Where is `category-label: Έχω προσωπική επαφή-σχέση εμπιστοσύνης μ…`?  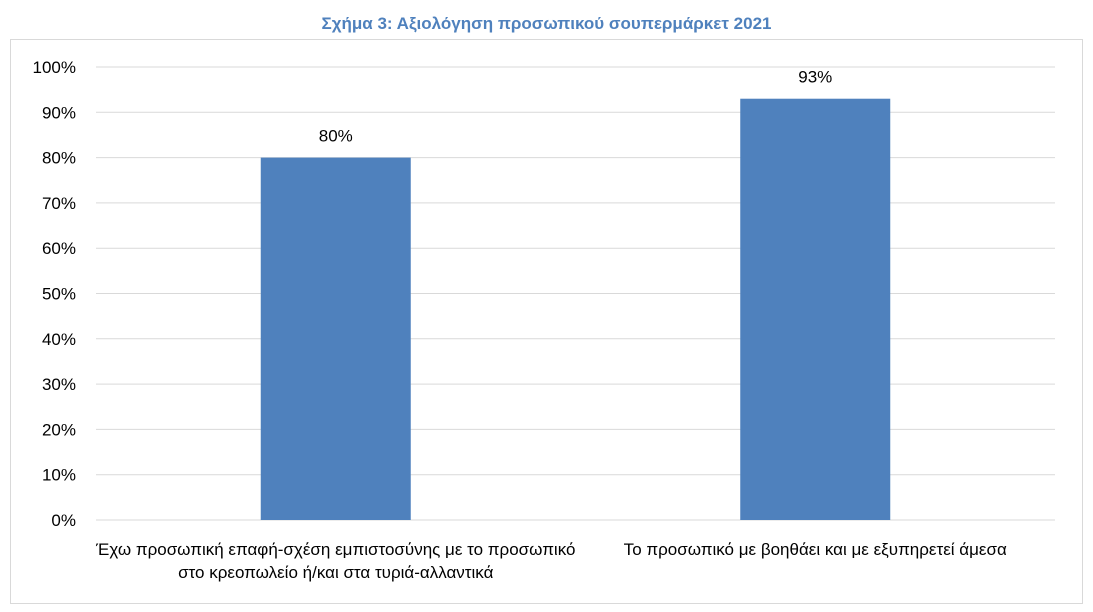
category-label: Έχω προσωπική επαφή-σχέση εμπιστοσύνης μ… is located at coordinates (336, 561).